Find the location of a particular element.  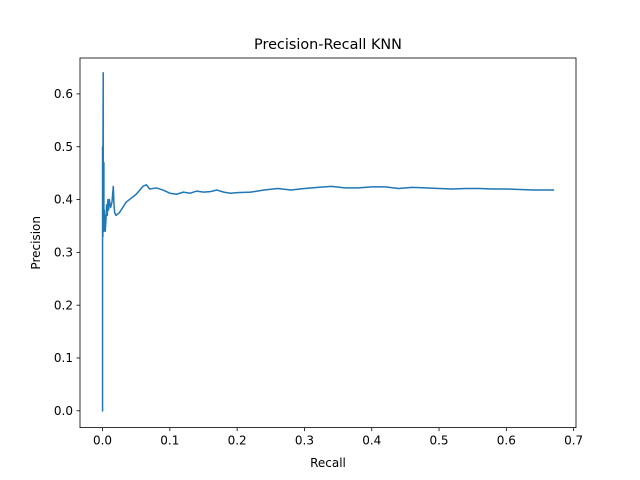

y-axis: 0.0 0.1 0.2 0.3 0.4 0.5 0.6 is located at coordinates (67, 252).